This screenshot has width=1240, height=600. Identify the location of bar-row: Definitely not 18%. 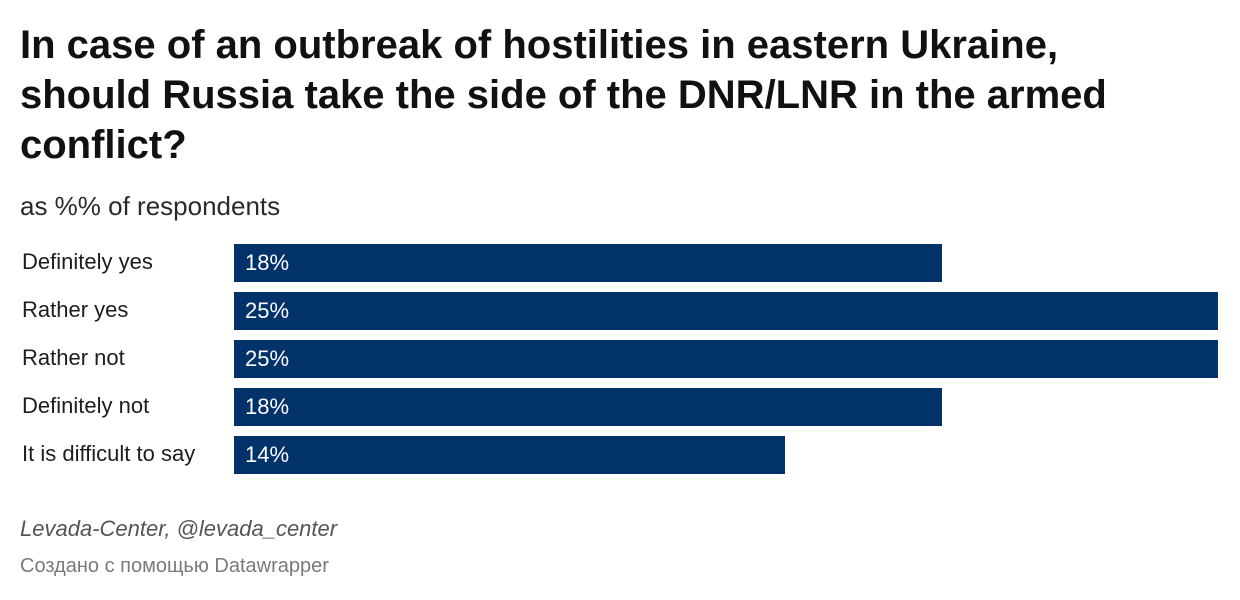
(620, 406).